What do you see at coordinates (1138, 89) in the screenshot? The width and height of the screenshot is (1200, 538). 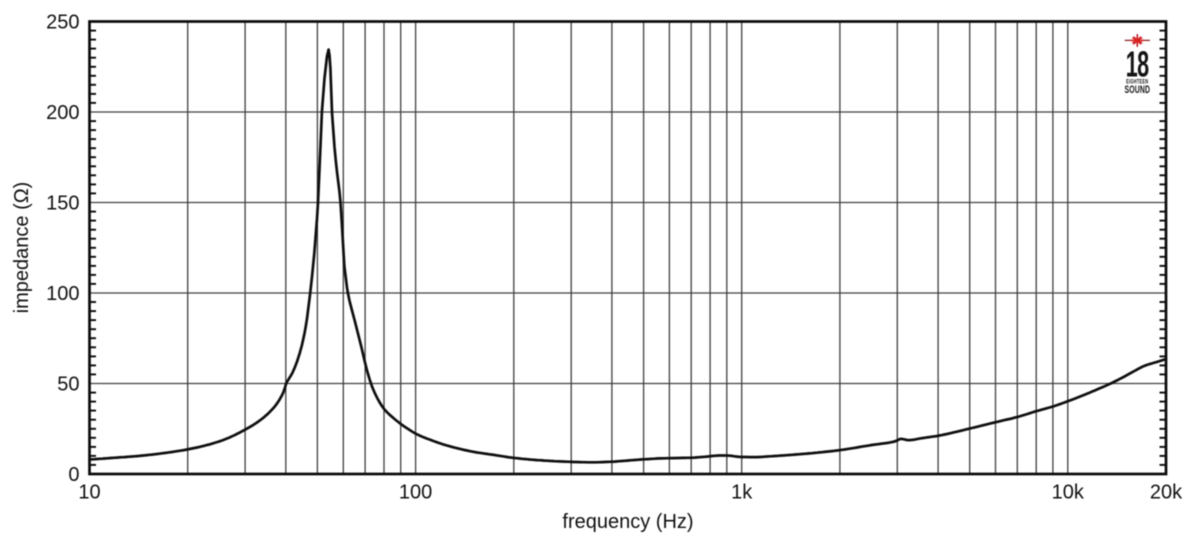 I see `svg-text: SOUND` at bounding box center [1138, 89].